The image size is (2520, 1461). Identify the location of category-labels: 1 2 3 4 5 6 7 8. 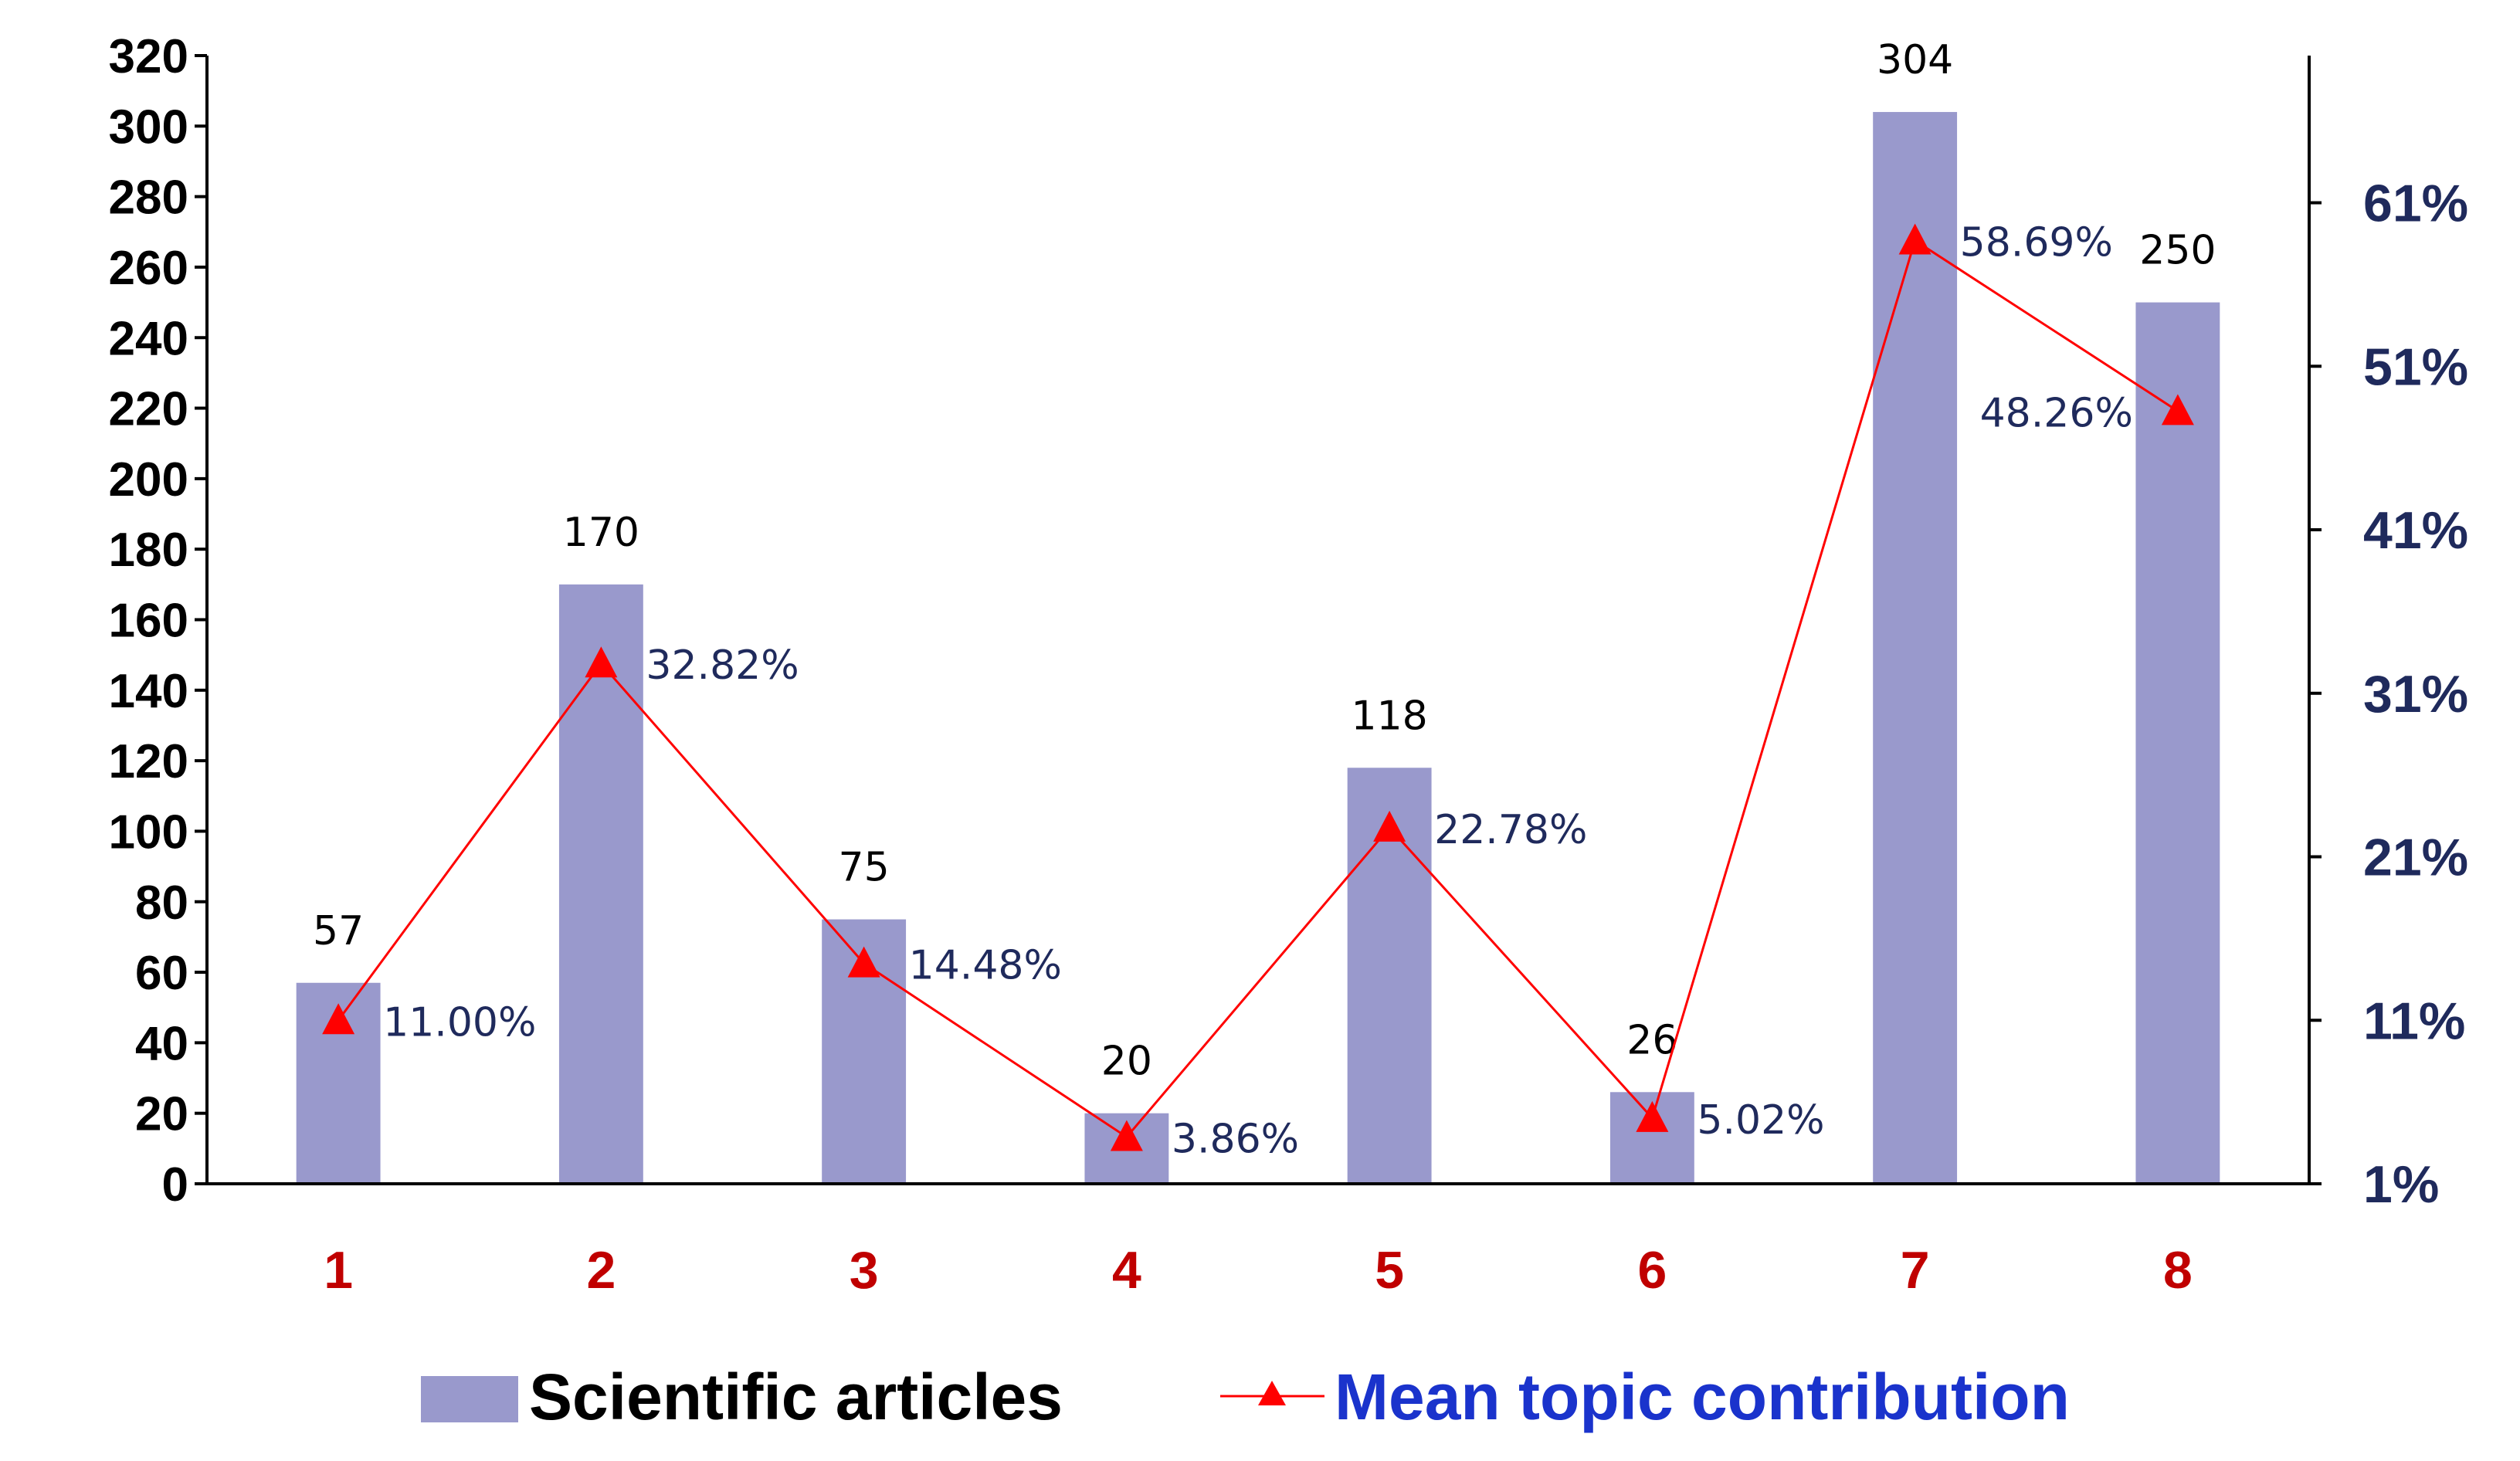
(1258, 1270).